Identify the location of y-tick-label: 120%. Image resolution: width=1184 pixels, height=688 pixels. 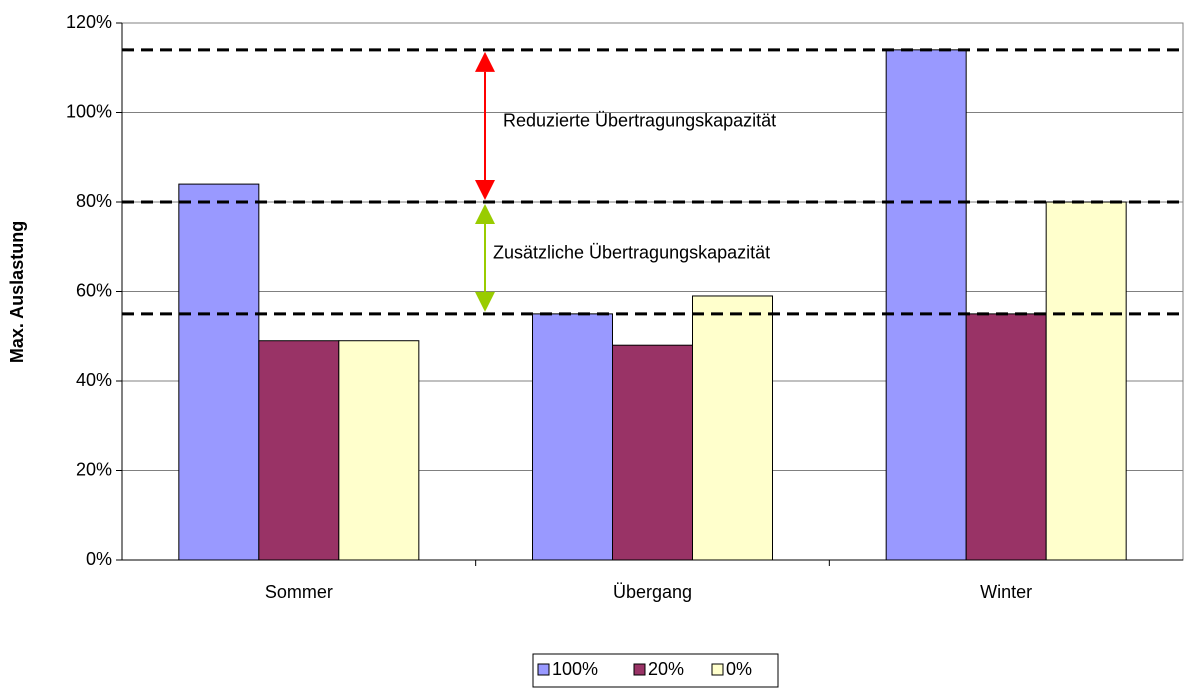
(89, 22).